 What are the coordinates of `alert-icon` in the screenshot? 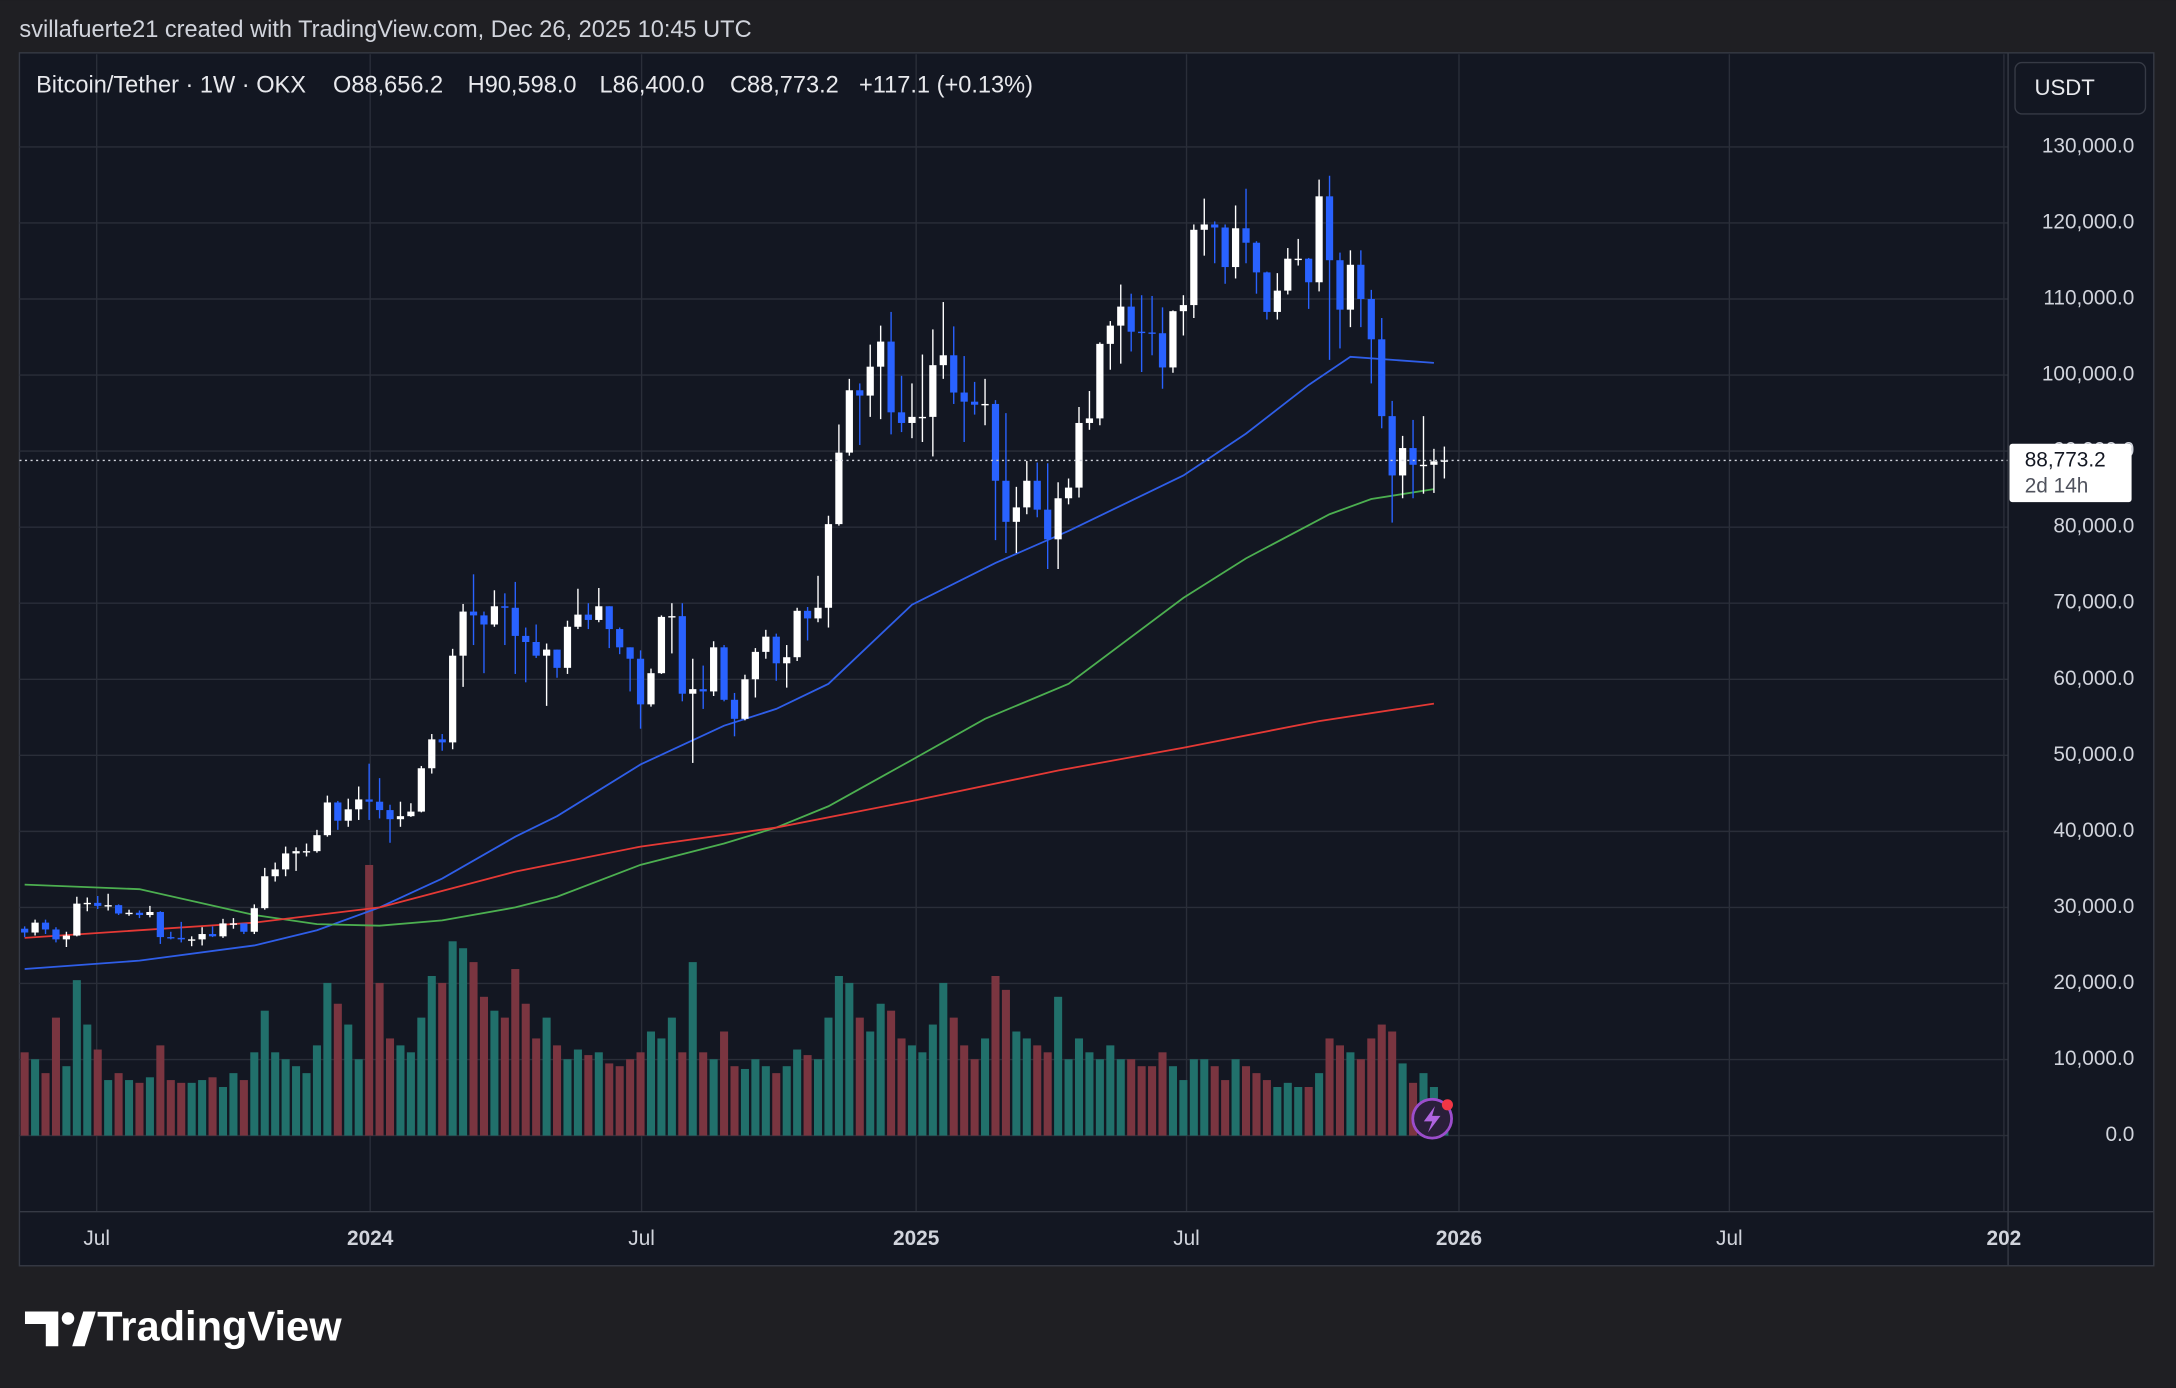 It's located at (1432, 1118).